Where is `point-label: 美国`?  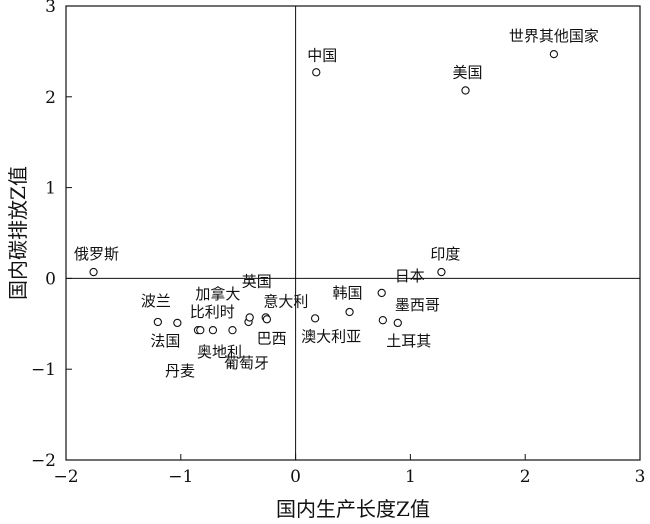 point-label: 美国 is located at coordinates (467, 72).